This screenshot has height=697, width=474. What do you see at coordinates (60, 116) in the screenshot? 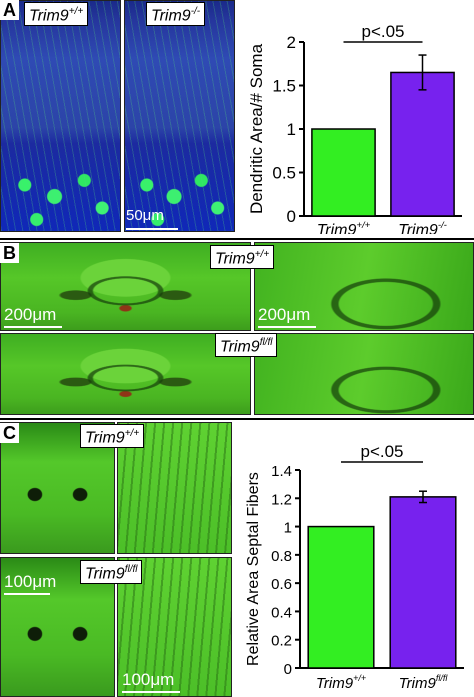
I see `micrograph-a-wildtype` at bounding box center [60, 116].